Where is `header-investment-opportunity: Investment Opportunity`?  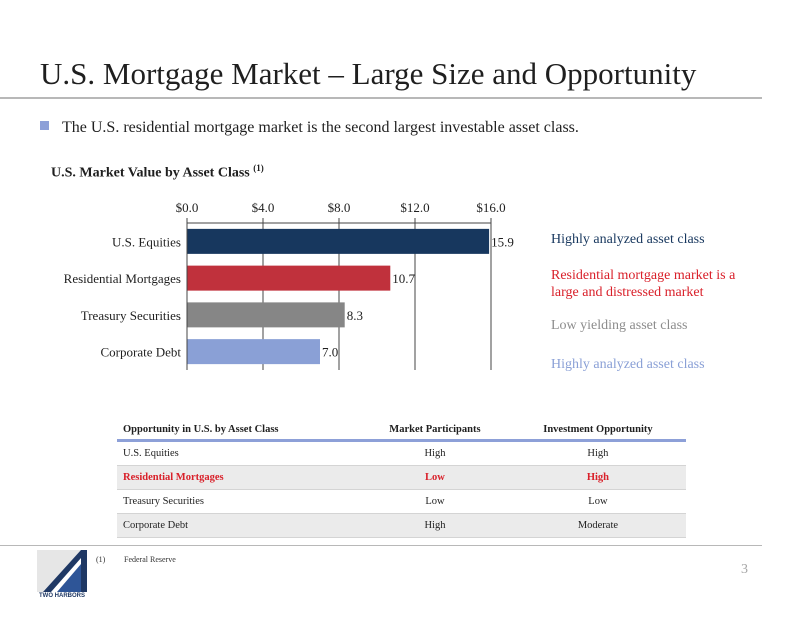 header-investment-opportunity: Investment Opportunity is located at coordinates (597, 430).